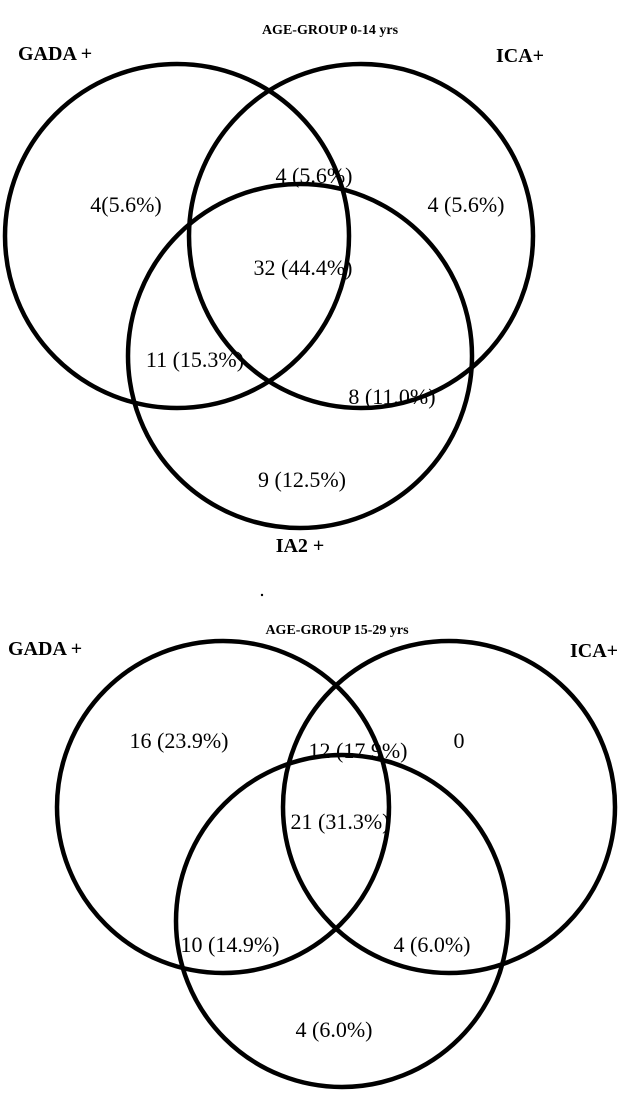  Describe the element at coordinates (459, 740) in the screenshot. I see `region-ica-only: 0` at that location.